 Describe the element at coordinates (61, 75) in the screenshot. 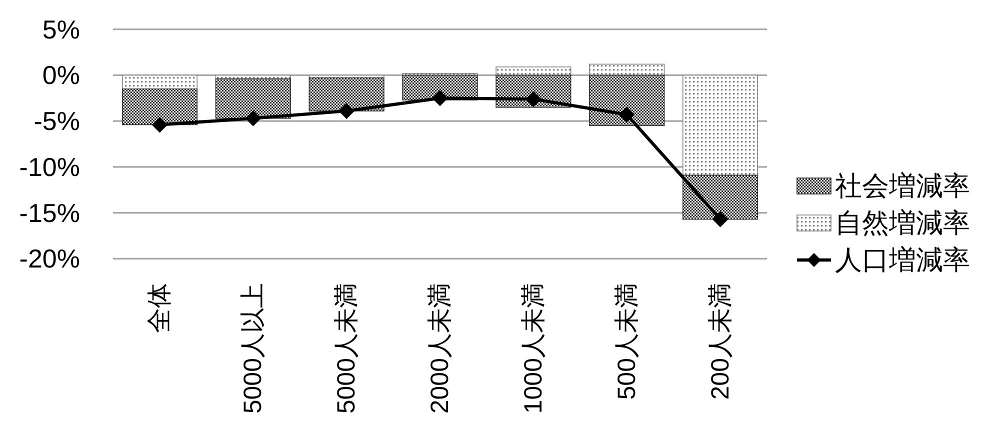

I see `y-tick-label: 0%` at that location.